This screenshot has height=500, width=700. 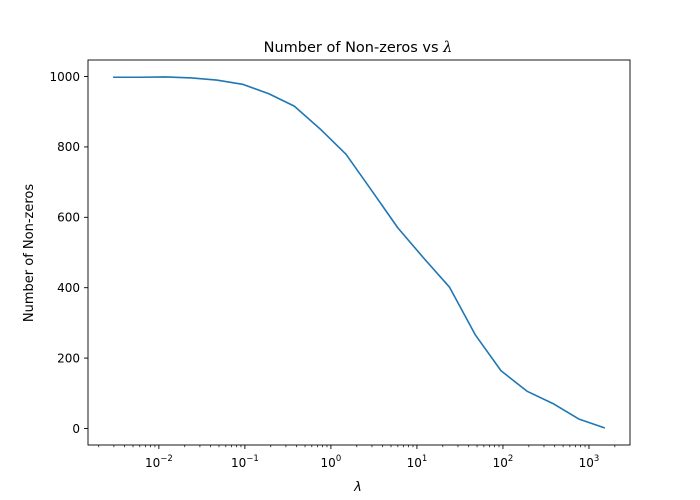 I want to click on y-axis-label: Number of Non-zeros, so click(x=29, y=253).